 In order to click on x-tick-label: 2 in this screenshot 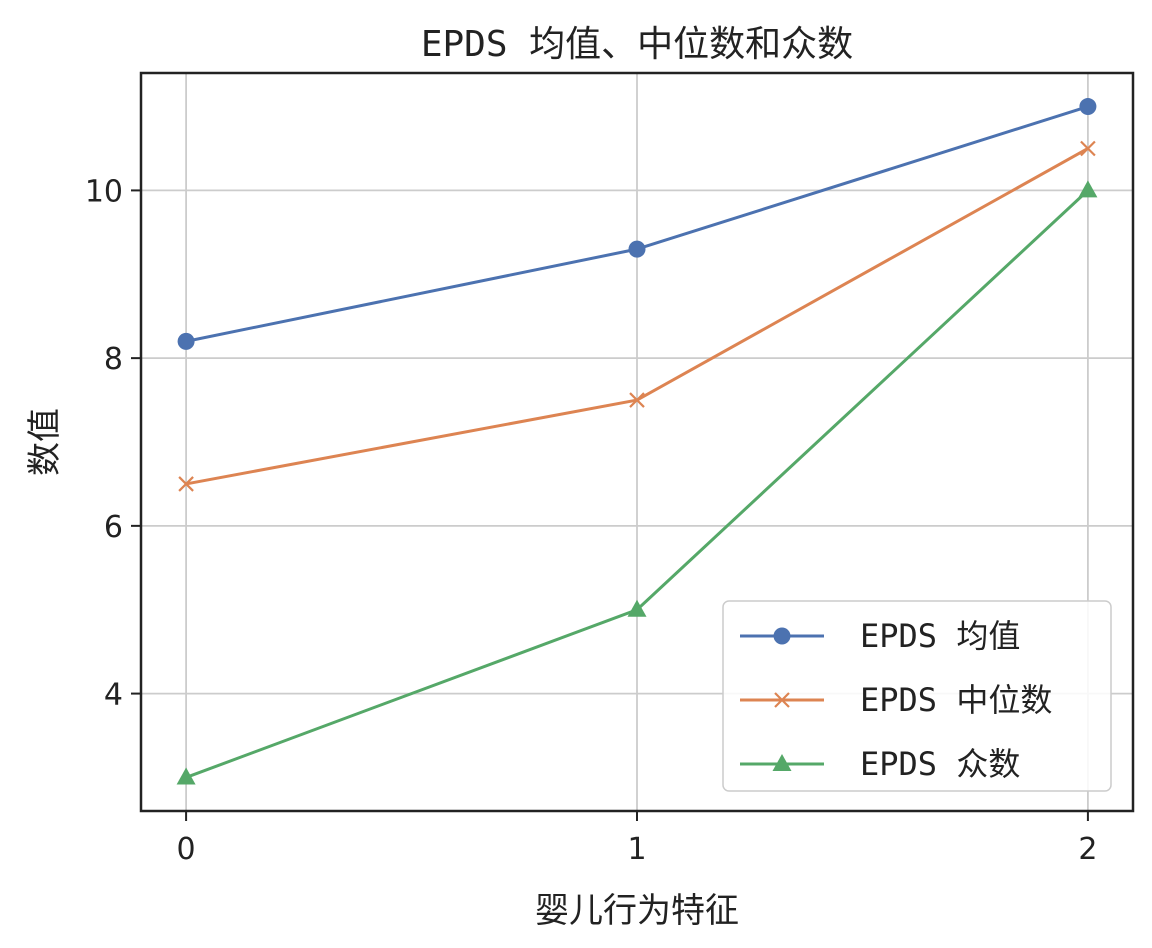, I will do `click(1087, 849)`.